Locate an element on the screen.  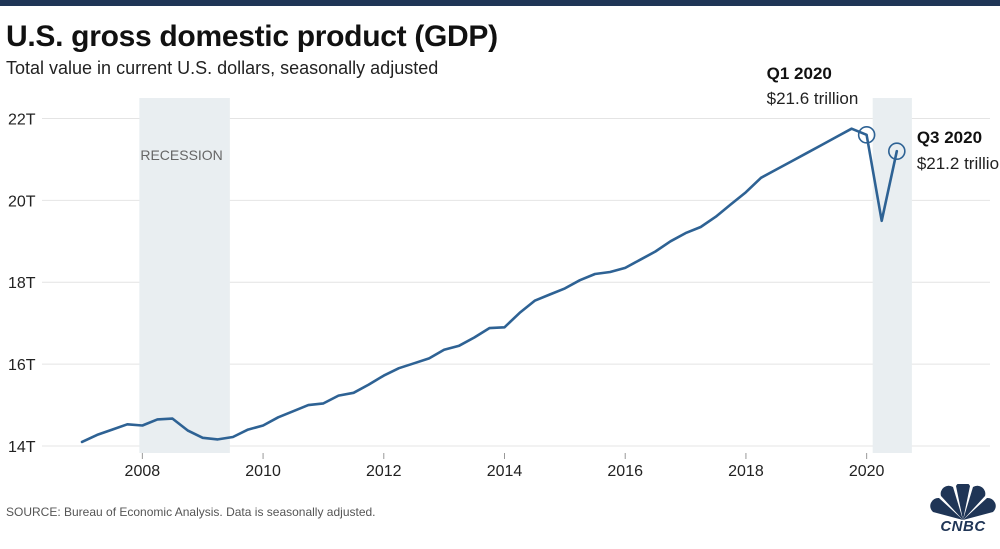
recession-label: RECESSION is located at coordinates (181, 155).